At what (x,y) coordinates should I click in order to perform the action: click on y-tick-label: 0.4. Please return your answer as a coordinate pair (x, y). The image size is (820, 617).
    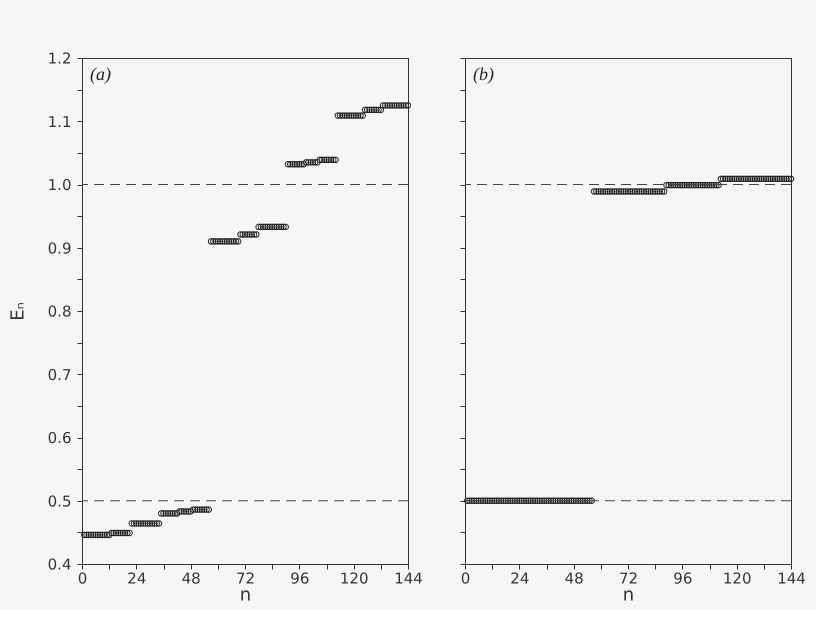
    Looking at the image, I should click on (60, 565).